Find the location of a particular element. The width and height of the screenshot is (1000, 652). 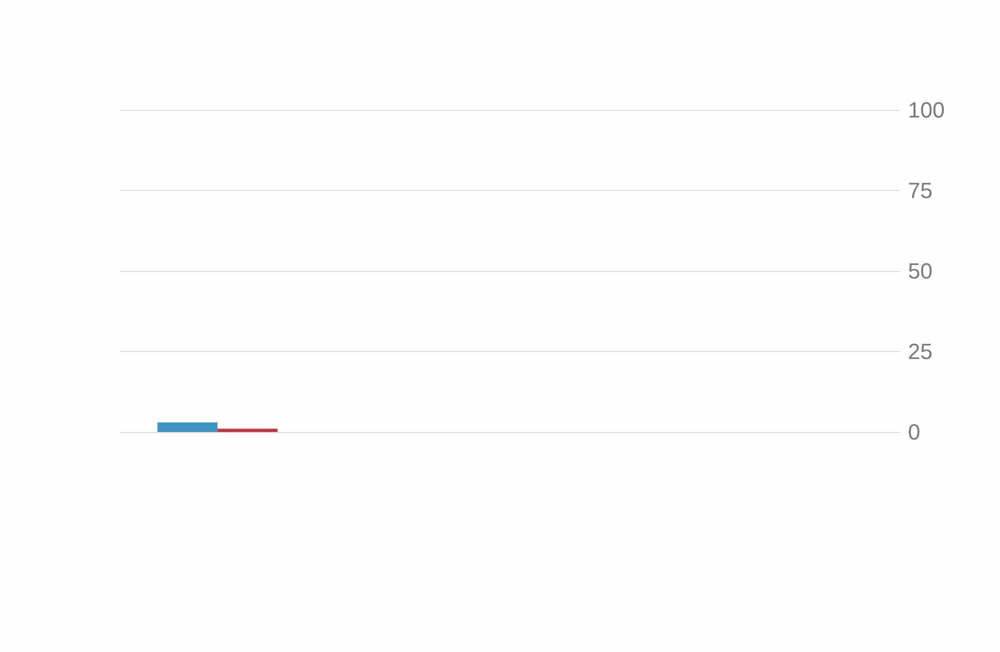

y-tick-label: 100 is located at coordinates (926, 110).